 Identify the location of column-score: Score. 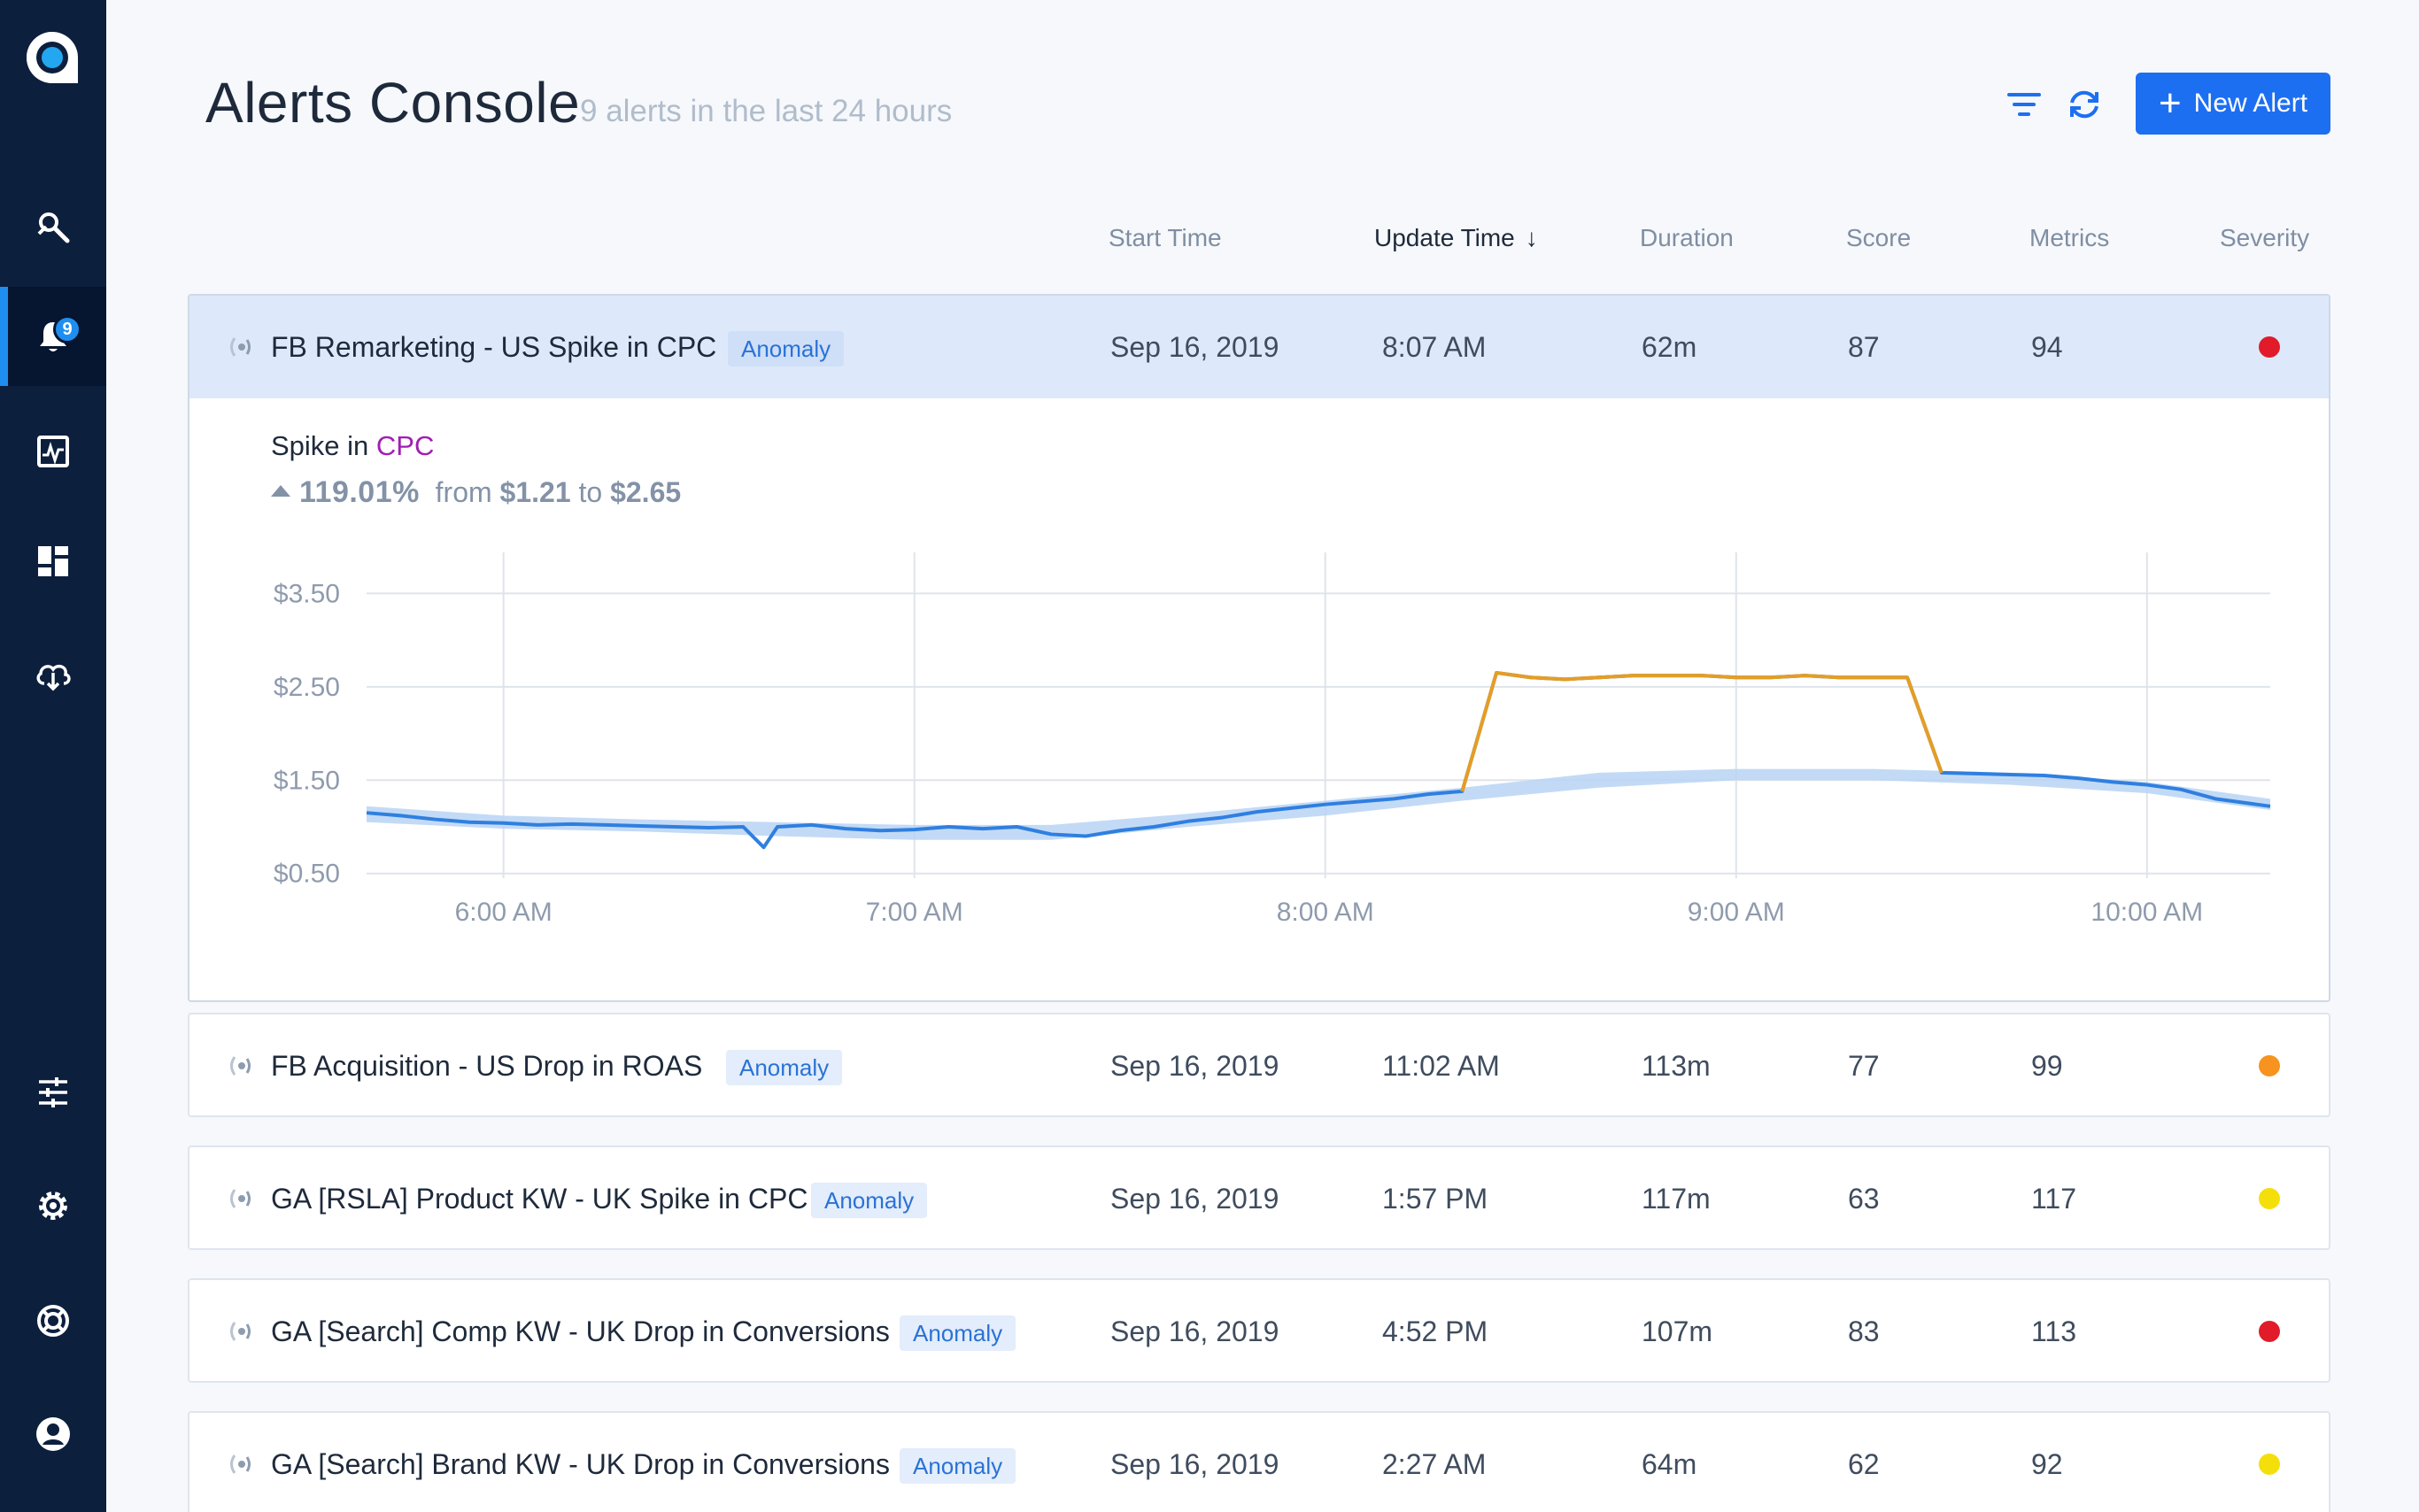
(1879, 237).